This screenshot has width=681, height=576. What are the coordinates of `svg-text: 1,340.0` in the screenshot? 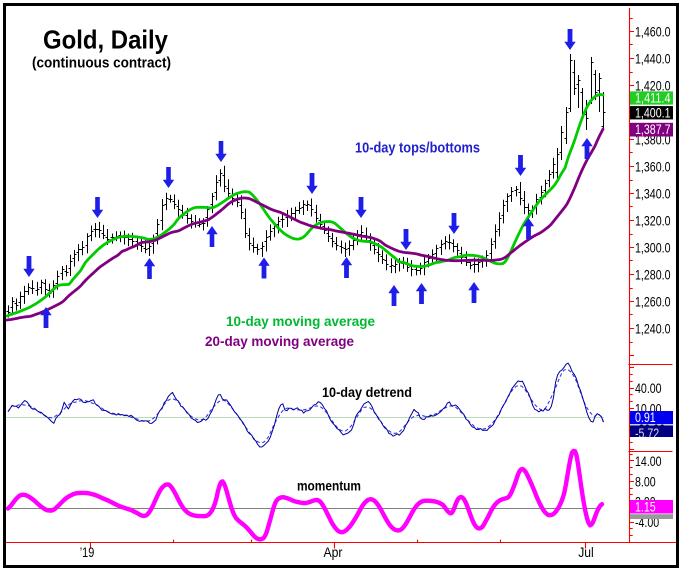 It's located at (653, 194).